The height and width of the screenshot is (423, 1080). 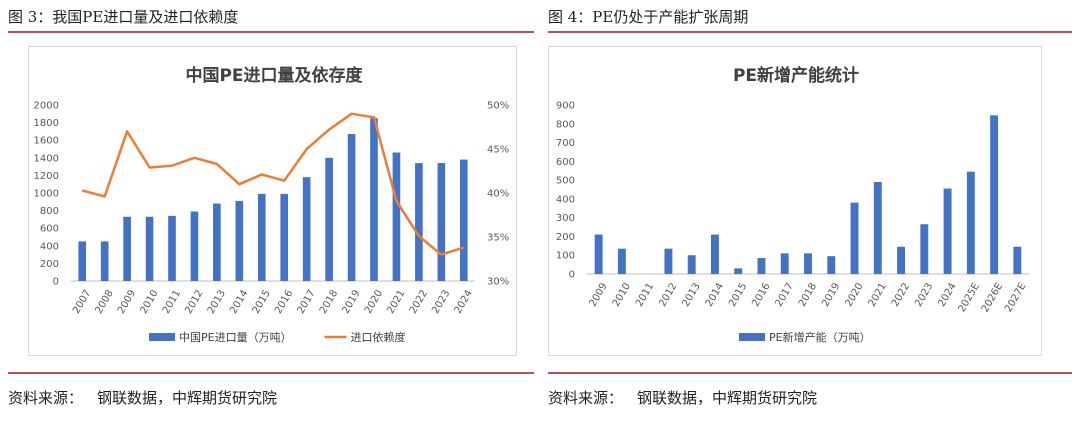 I want to click on y-left-tick-label: 300, so click(x=565, y=218).